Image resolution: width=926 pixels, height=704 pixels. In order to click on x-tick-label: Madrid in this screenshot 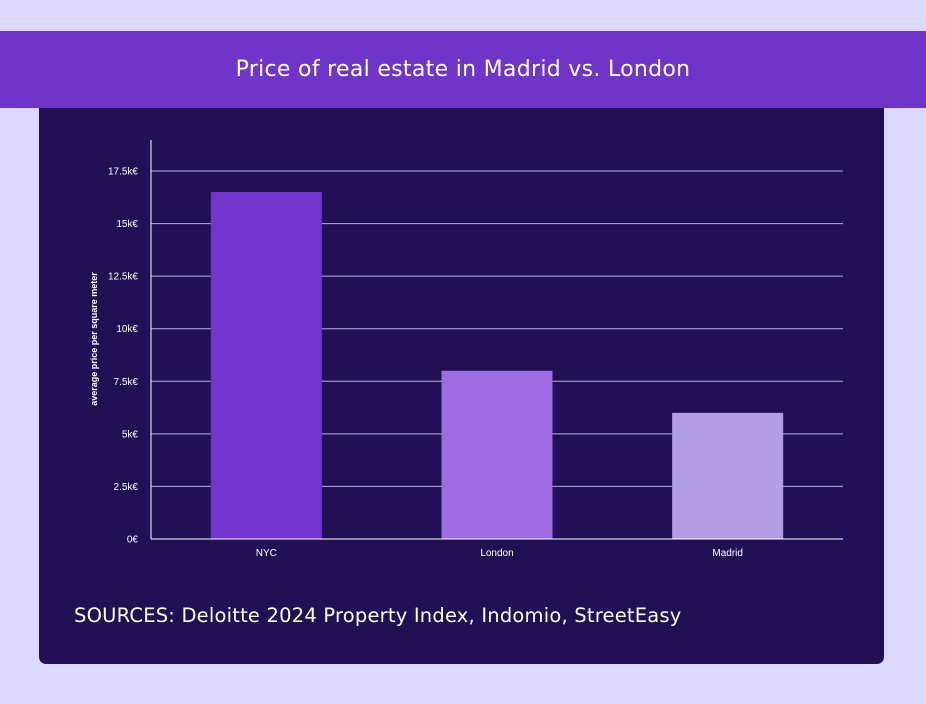, I will do `click(727, 553)`.